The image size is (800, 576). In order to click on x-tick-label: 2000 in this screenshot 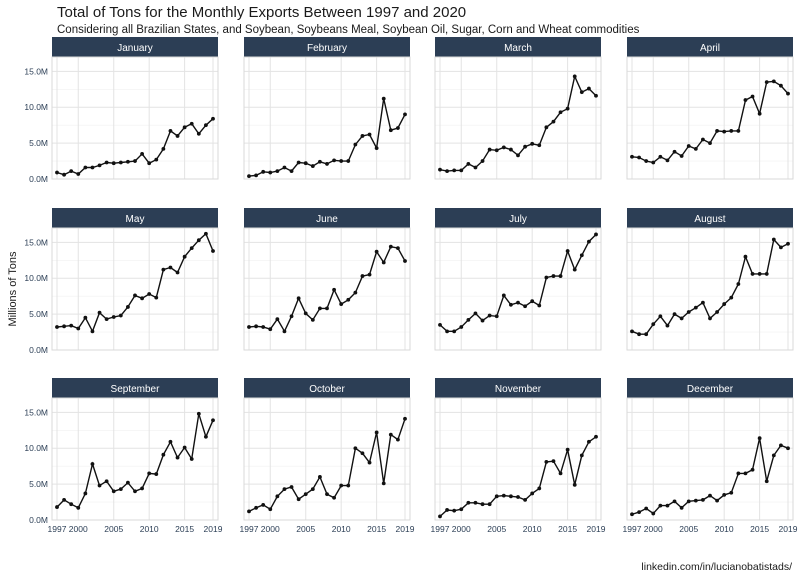, I will do `click(78, 529)`.